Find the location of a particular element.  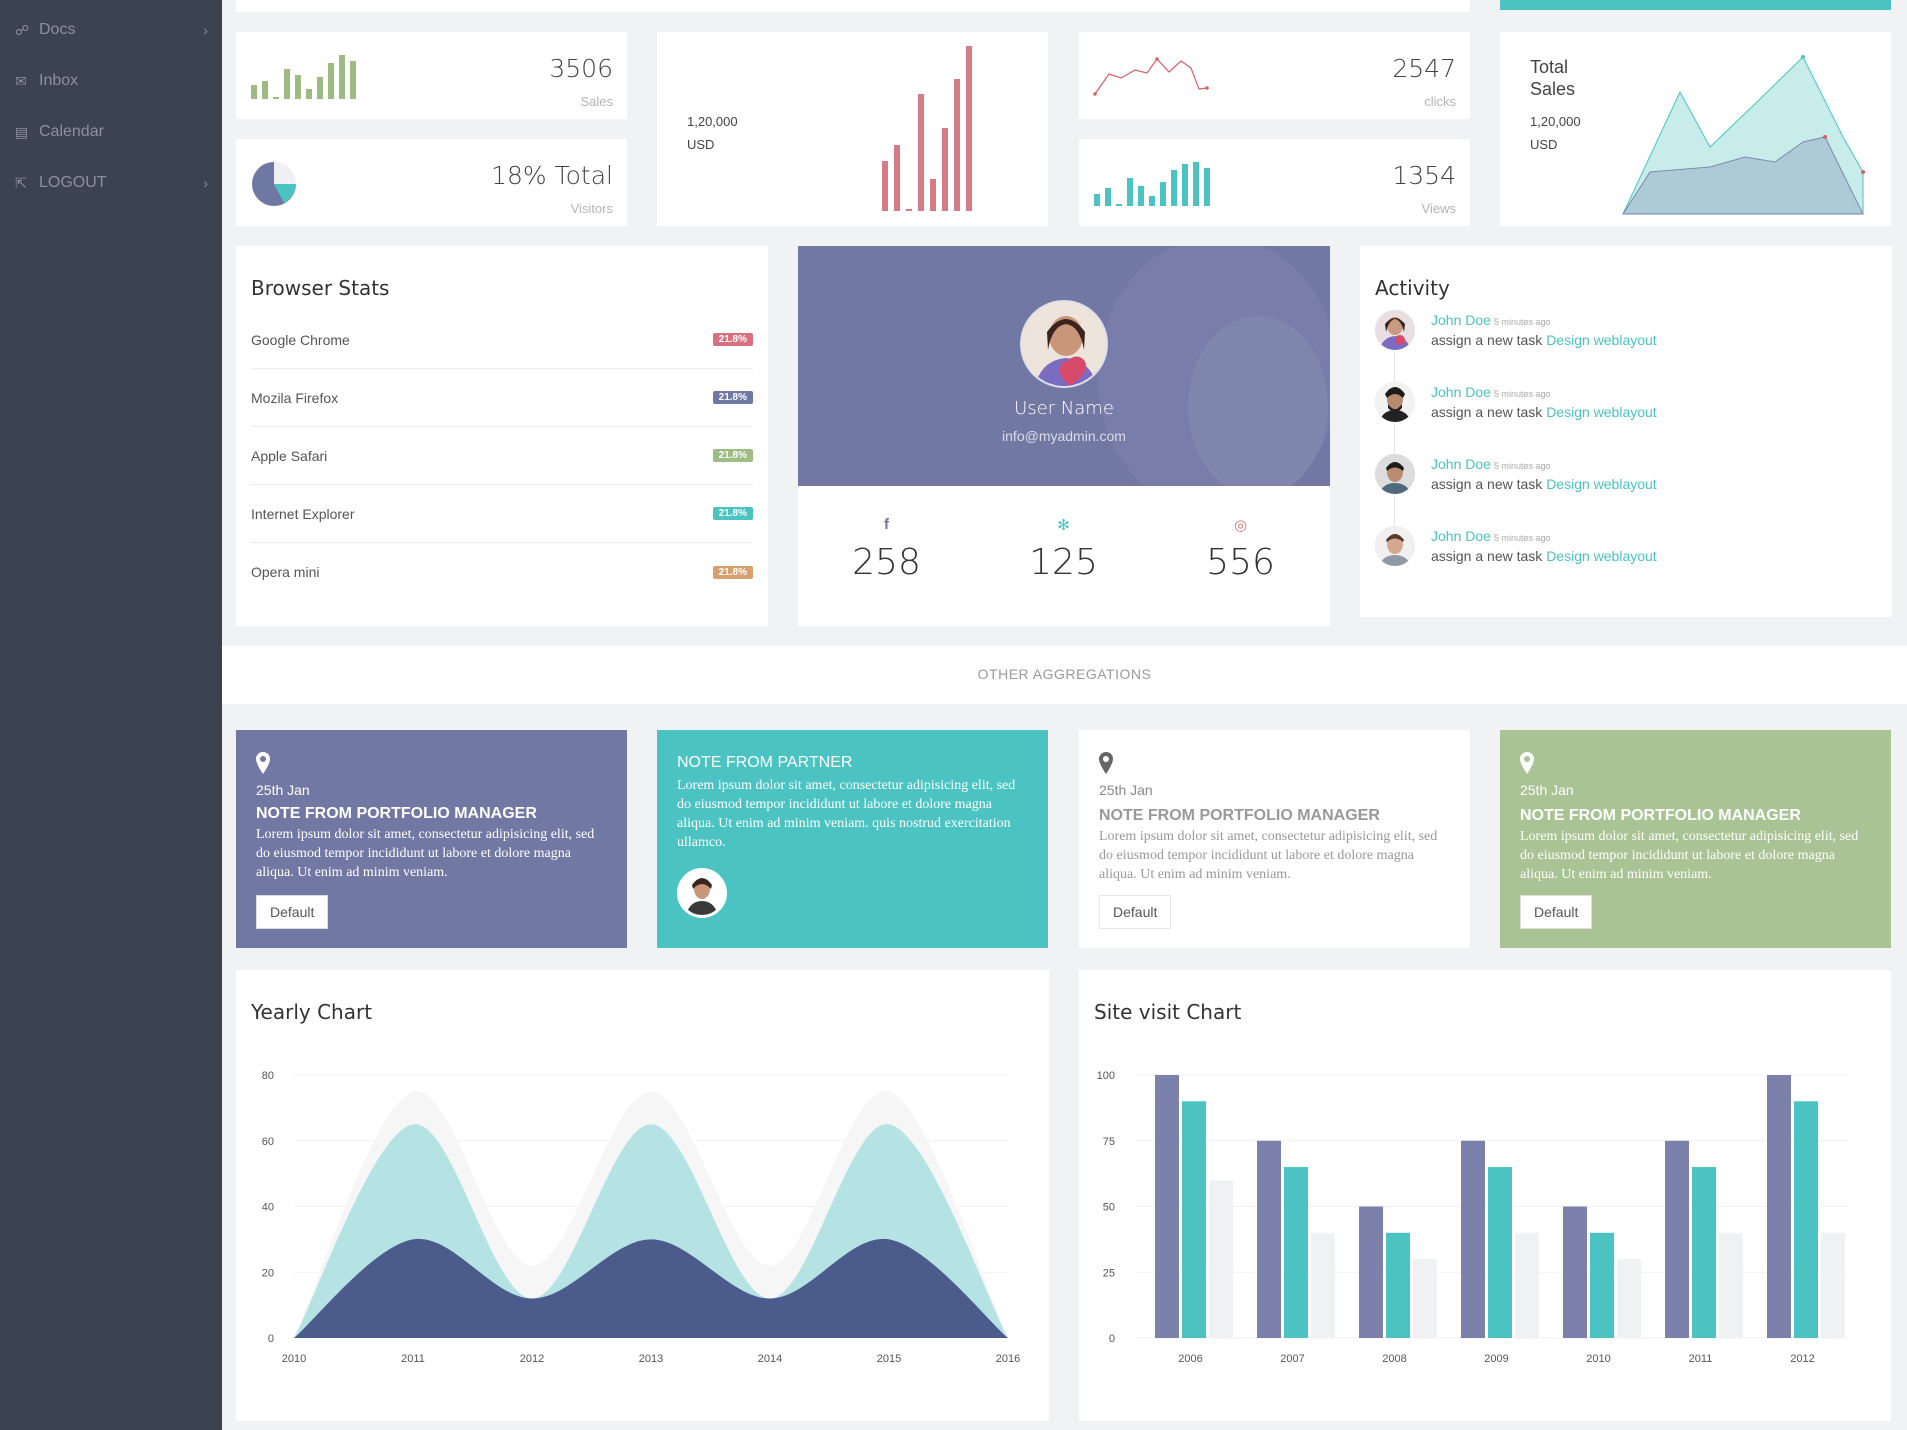

yearly-chart: 0 20 40 60 80 2010 2011 2012 2013 2014 2015 2016 is located at coordinates (641, 1217).